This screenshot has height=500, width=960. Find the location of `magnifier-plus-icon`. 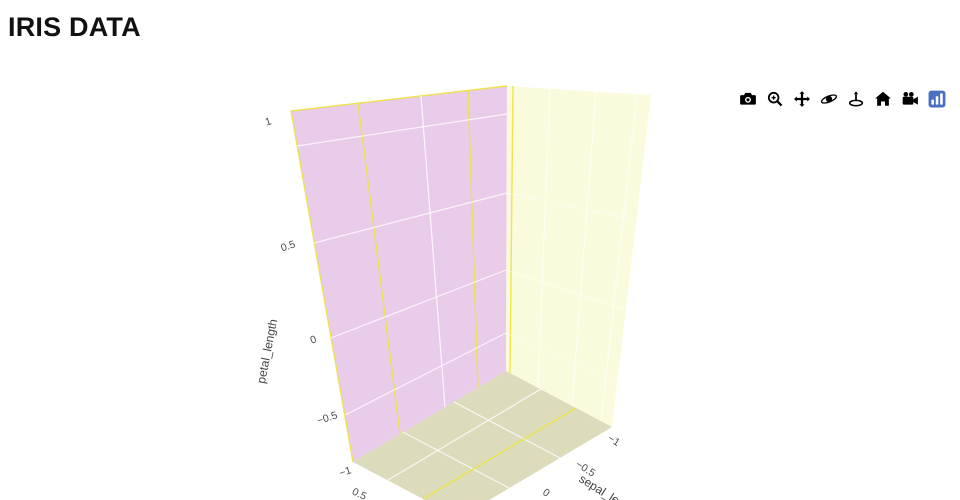

magnifier-plus-icon is located at coordinates (775, 99).